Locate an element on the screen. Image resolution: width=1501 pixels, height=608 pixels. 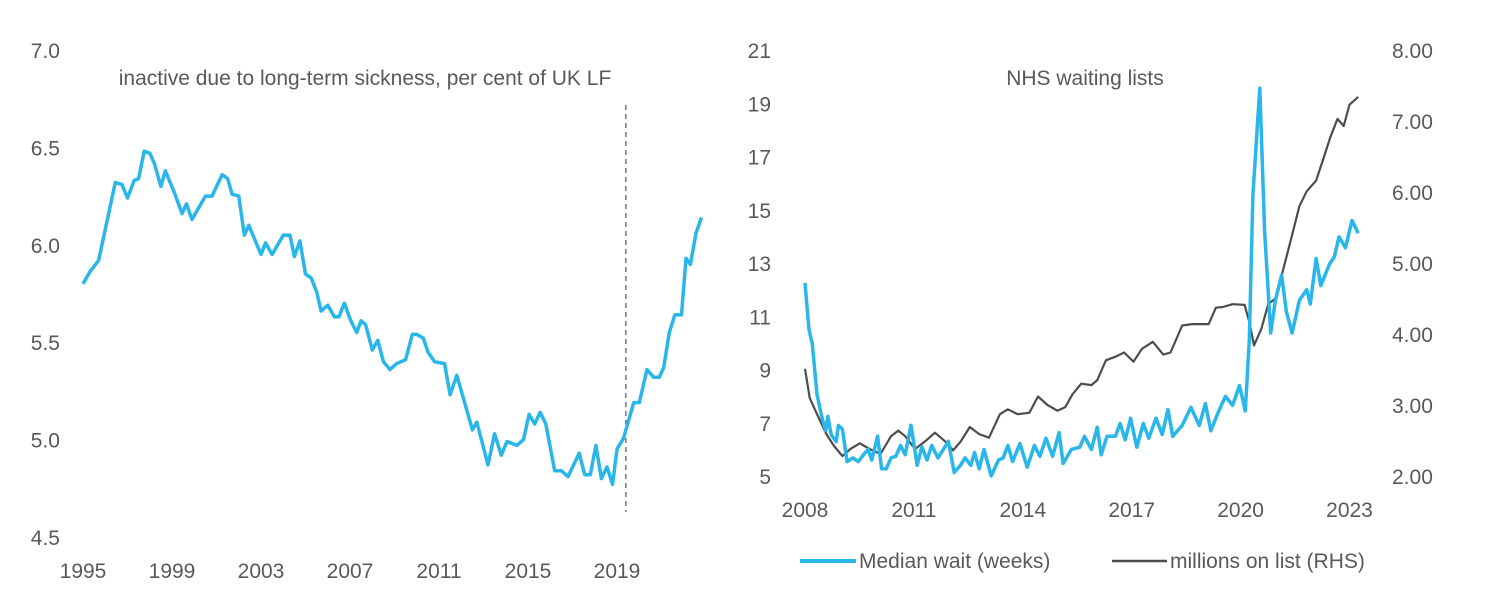
y-tick-label: 9 is located at coordinates (765, 371).